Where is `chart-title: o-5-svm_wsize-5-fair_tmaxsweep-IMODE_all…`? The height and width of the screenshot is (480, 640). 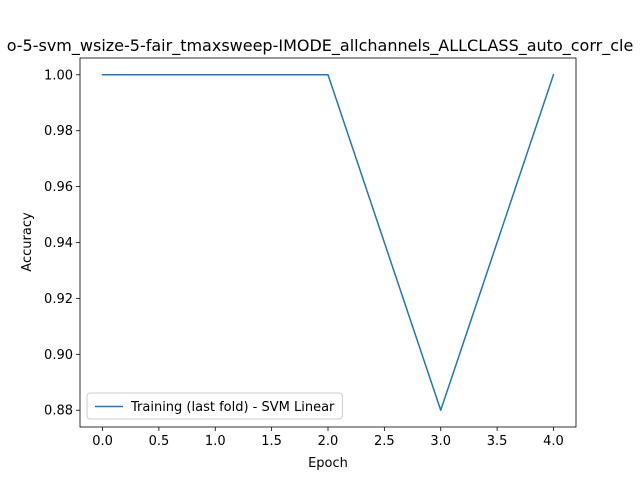
chart-title: o-5-svm_wsize-5-fair_tmaxsweep-IMODE_all… is located at coordinates (320, 46).